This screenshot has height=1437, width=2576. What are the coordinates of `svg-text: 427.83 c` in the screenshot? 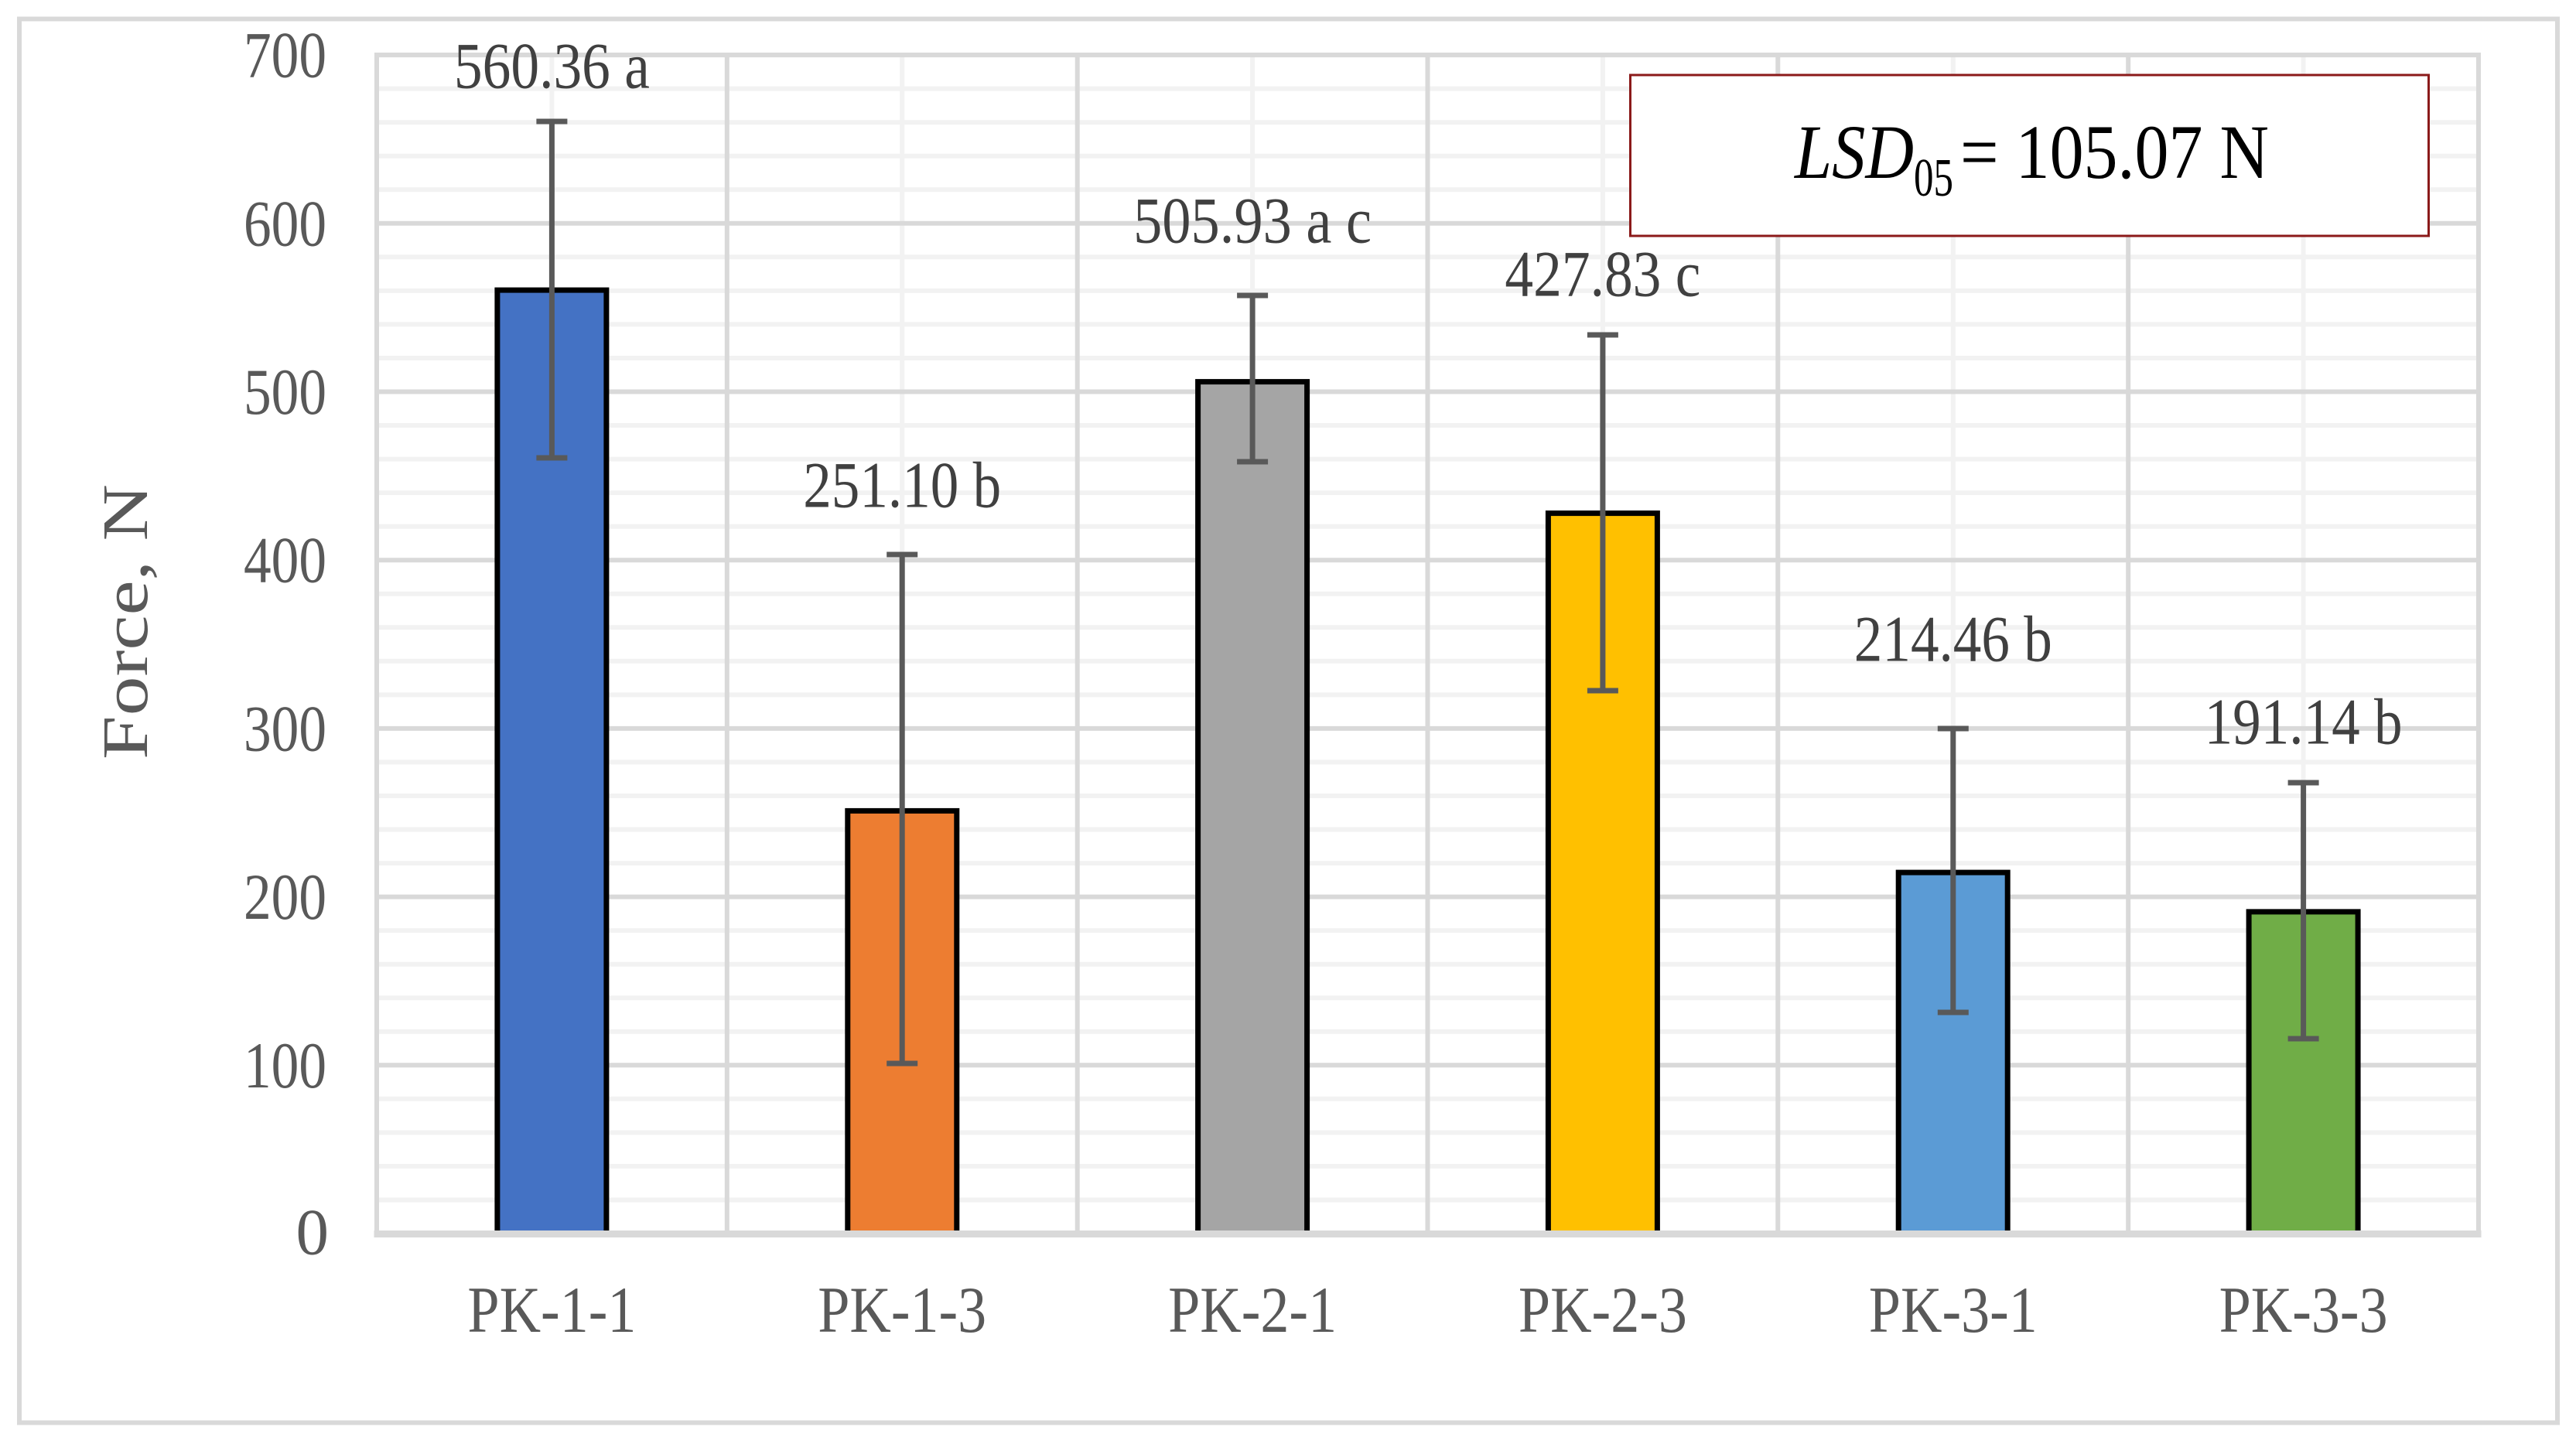 It's located at (1602, 274).